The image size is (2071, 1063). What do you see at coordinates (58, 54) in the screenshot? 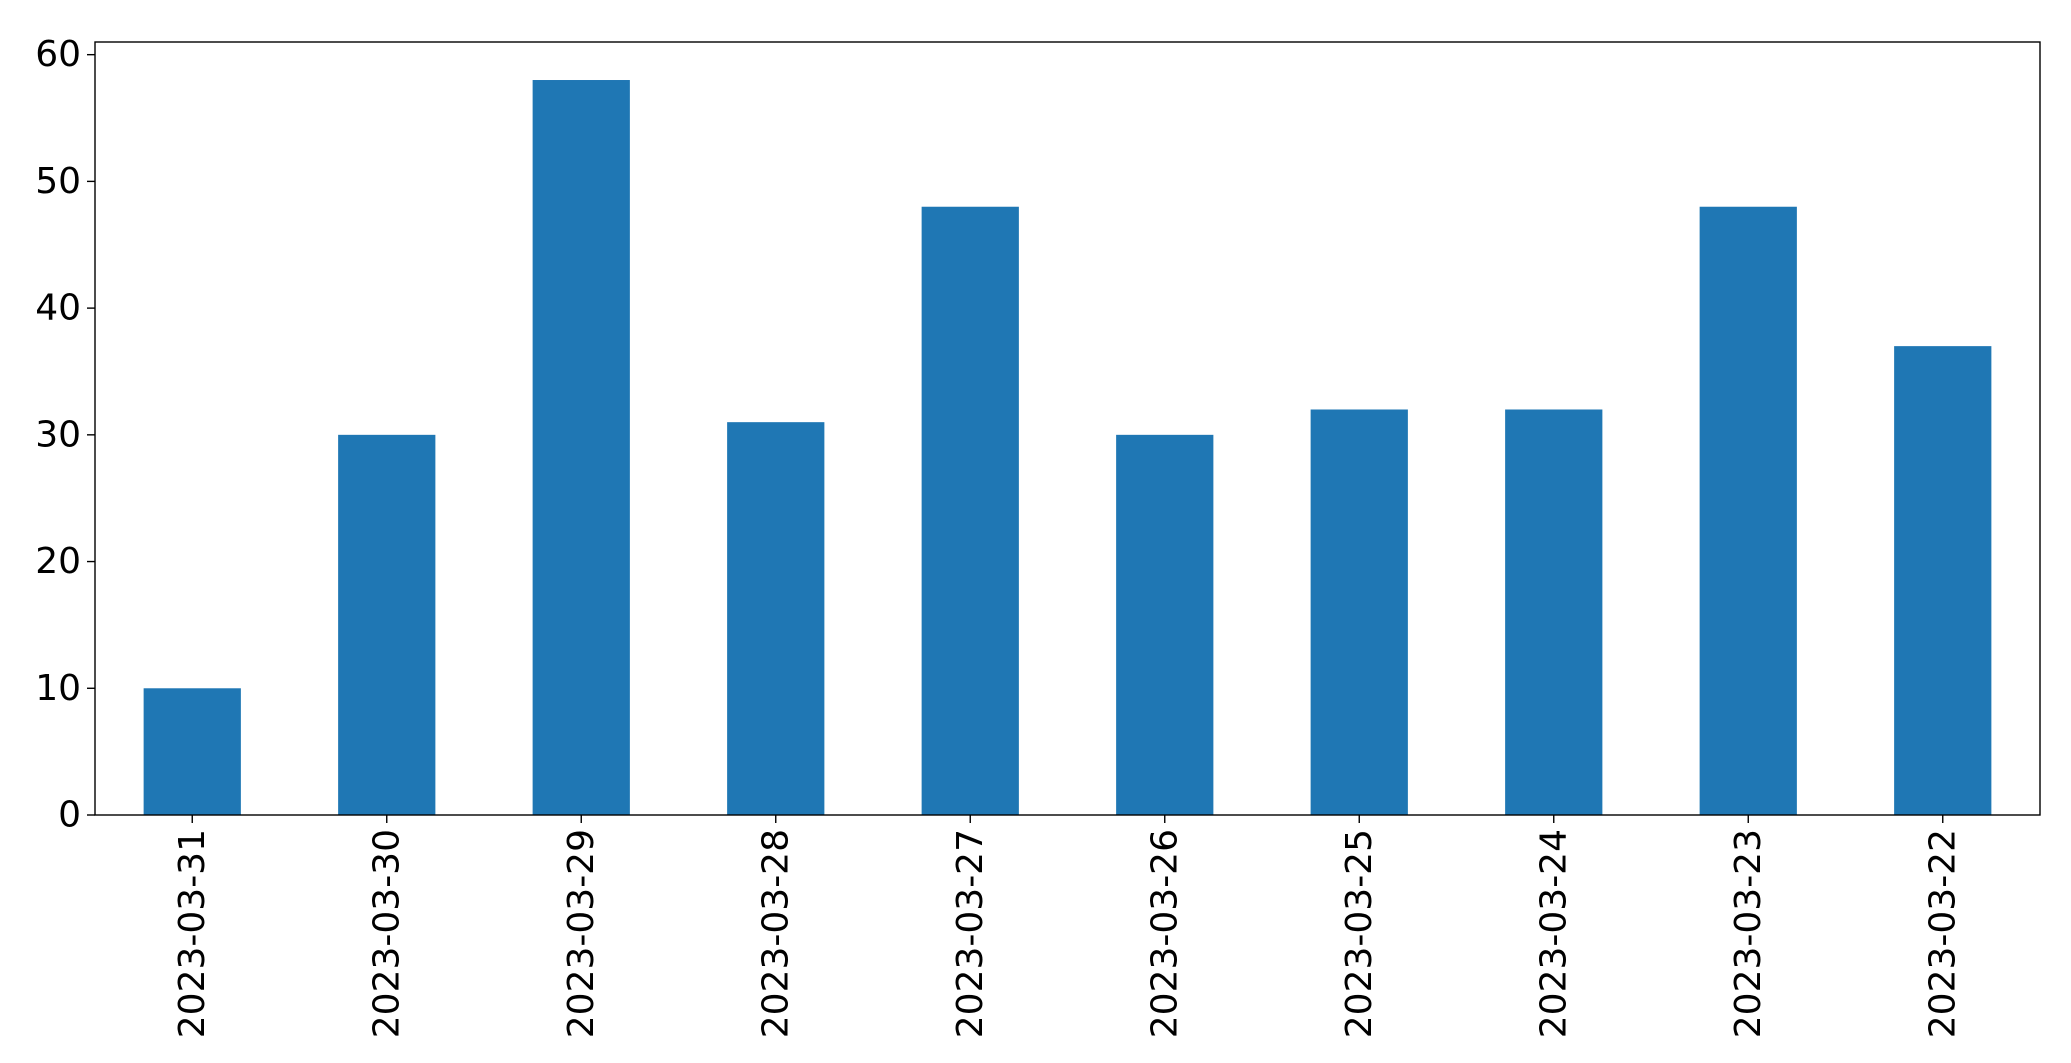
I see `y-tick-label: 60` at bounding box center [58, 54].